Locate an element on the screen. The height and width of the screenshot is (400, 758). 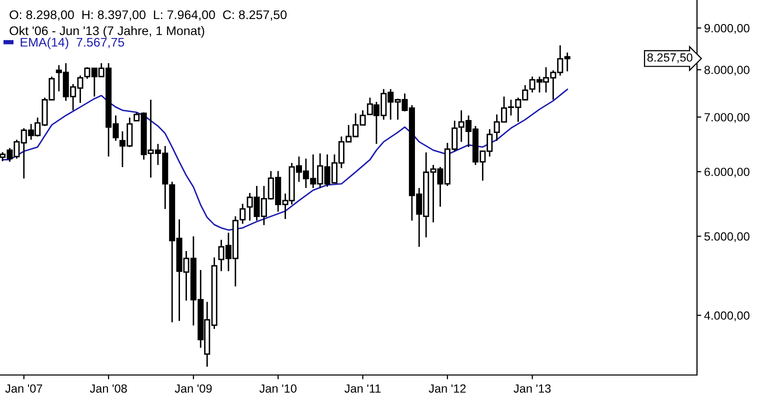
text: Okt '06 - Jun '13 (7 Jahre, 1 Monat) is located at coordinates (107, 32).